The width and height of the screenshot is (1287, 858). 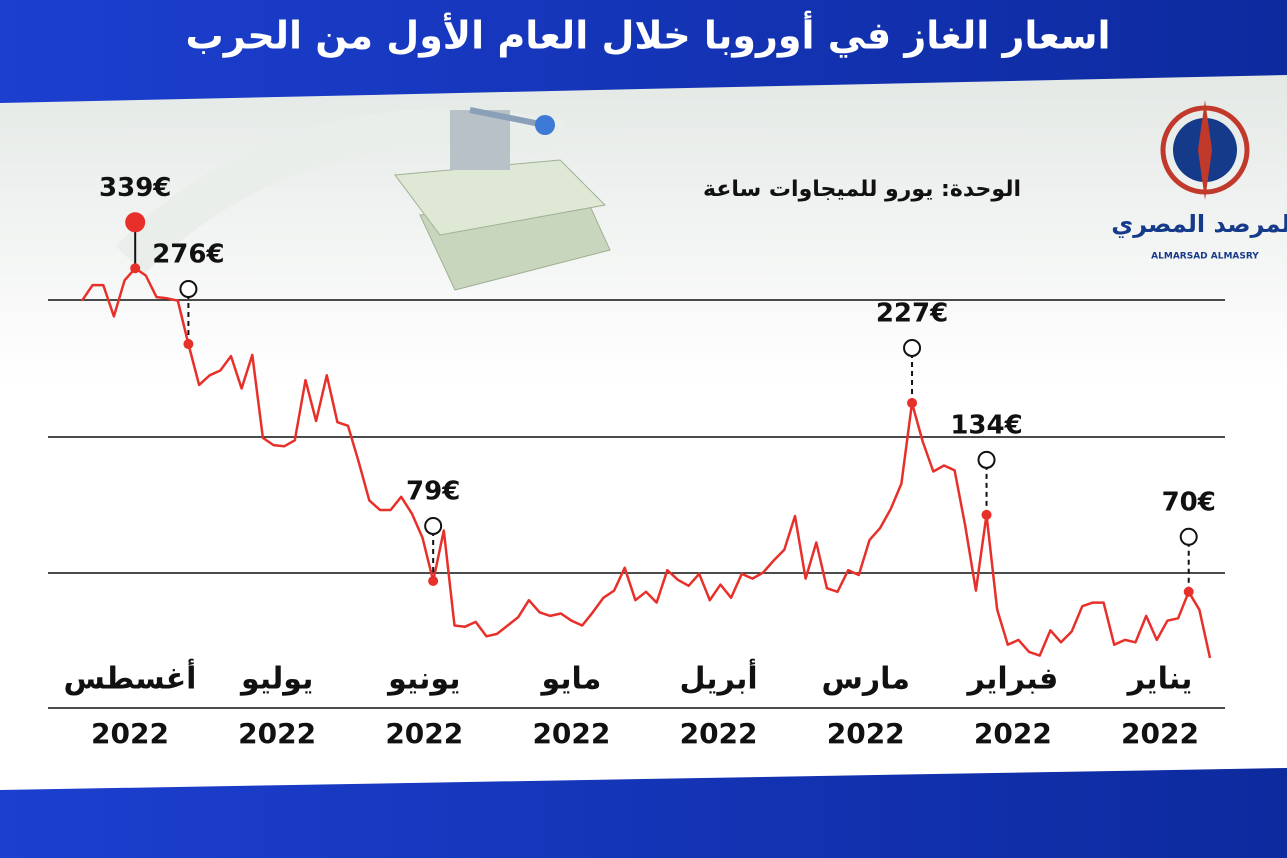 What do you see at coordinates (643, 813) in the screenshot?
I see `footer-band` at bounding box center [643, 813].